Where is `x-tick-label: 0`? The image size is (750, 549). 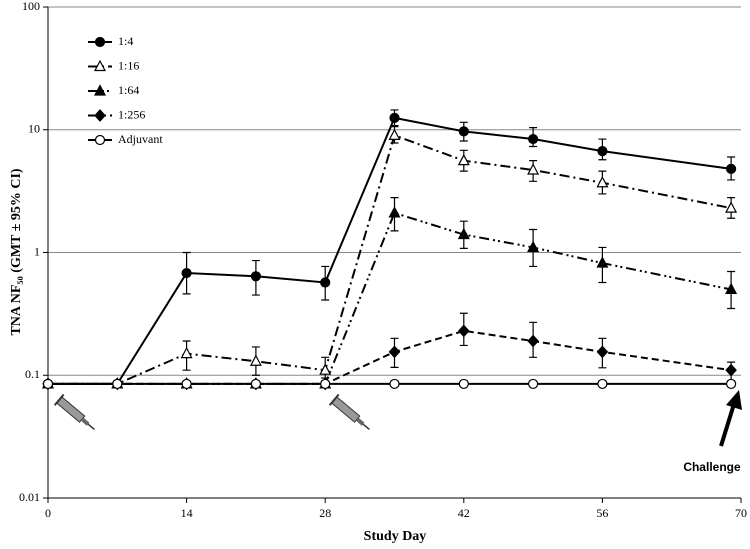
x-tick-label: 0 is located at coordinates (48, 513).